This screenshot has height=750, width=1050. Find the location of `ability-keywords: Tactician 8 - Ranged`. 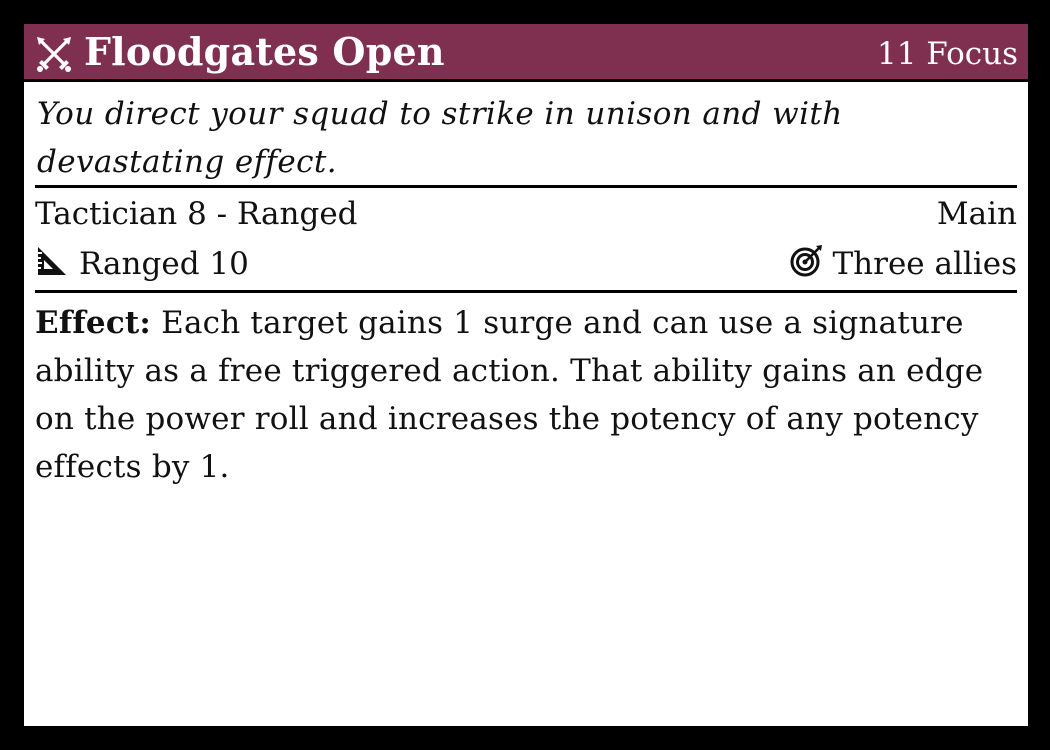

ability-keywords: Tactician 8 - Ranged is located at coordinates (196, 214).